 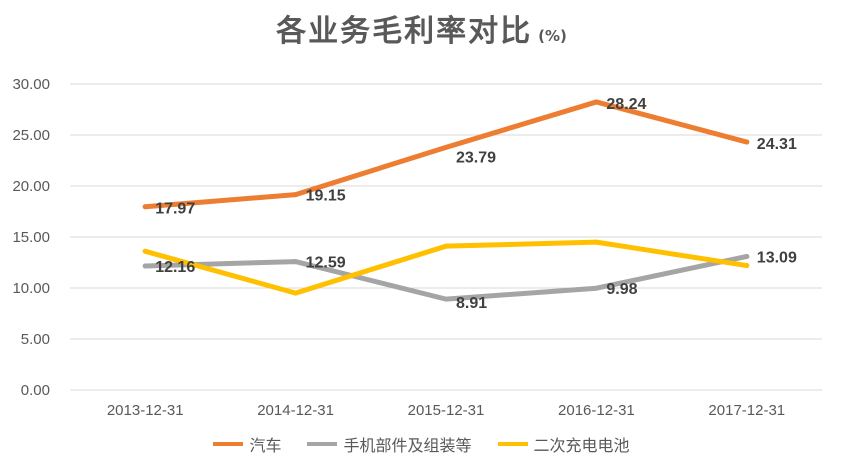 I want to click on x-tick-label-2: 2015-12-31, so click(x=446, y=410).